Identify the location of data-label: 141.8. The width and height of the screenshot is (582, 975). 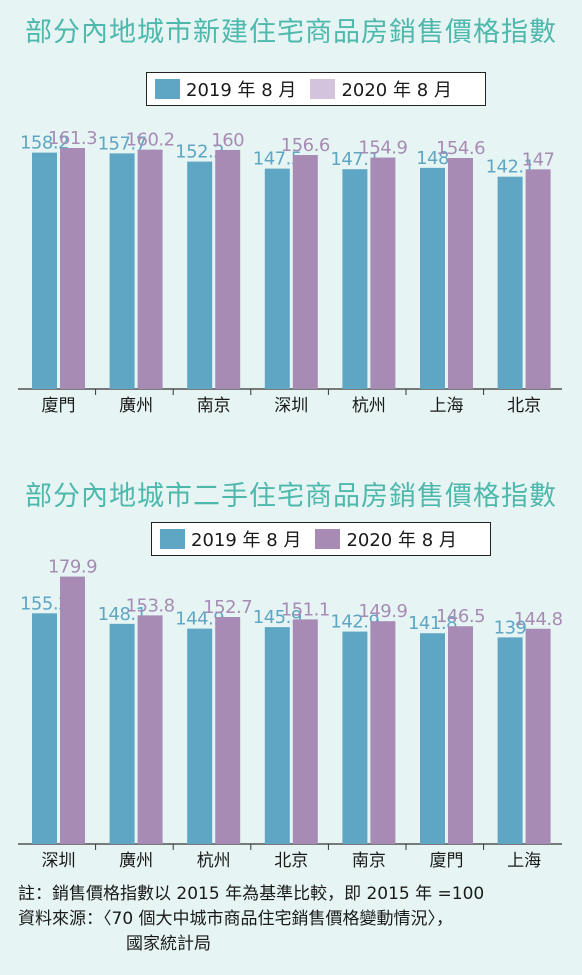
(432, 623).